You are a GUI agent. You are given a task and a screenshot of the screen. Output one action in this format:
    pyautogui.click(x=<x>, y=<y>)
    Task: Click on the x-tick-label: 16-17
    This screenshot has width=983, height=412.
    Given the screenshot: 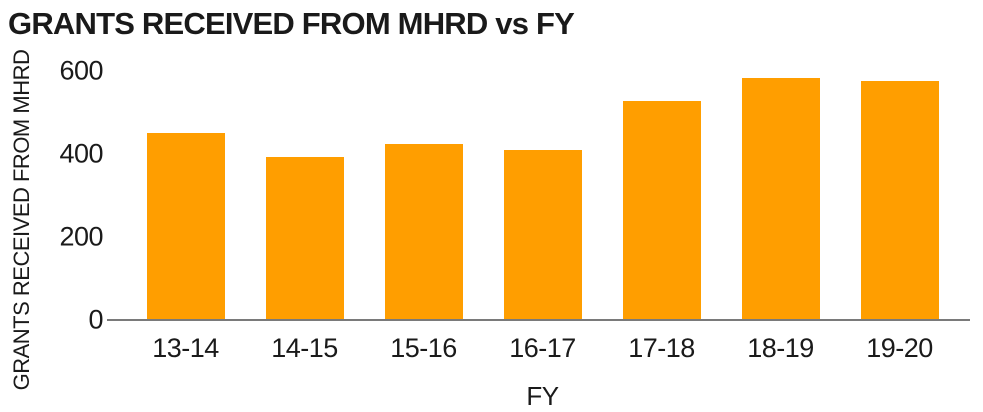 What is the action you would take?
    pyautogui.click(x=542, y=348)
    